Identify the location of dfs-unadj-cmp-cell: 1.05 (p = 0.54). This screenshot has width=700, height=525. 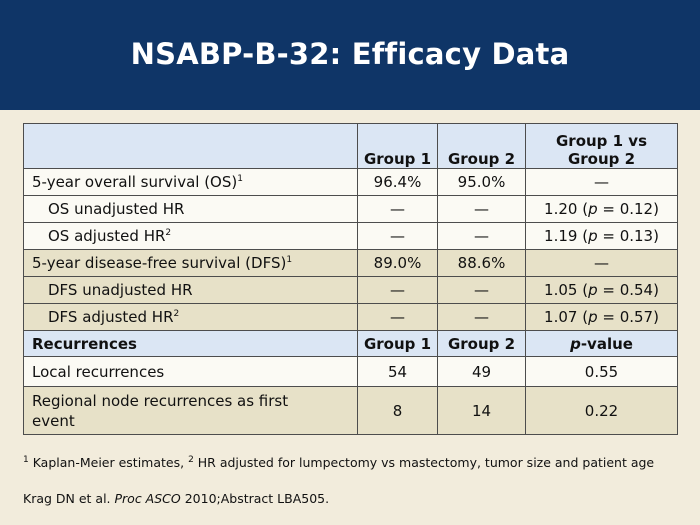
(601, 290).